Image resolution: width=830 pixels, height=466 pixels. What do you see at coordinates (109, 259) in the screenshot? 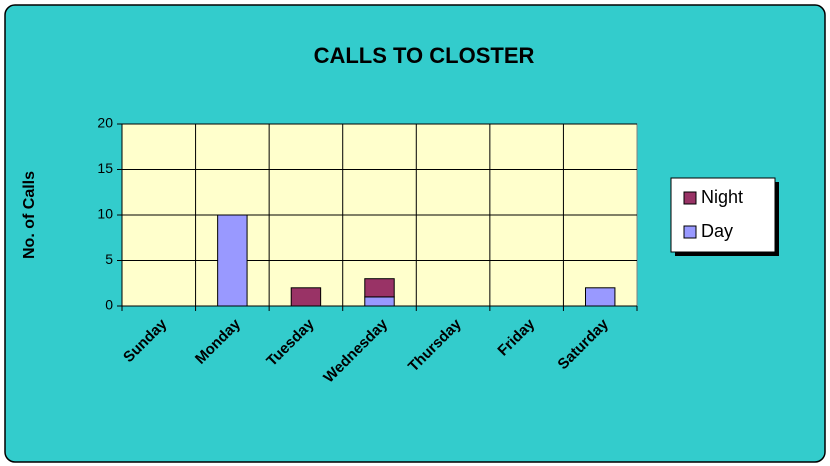
I see `y-tick-label: 5` at bounding box center [109, 259].